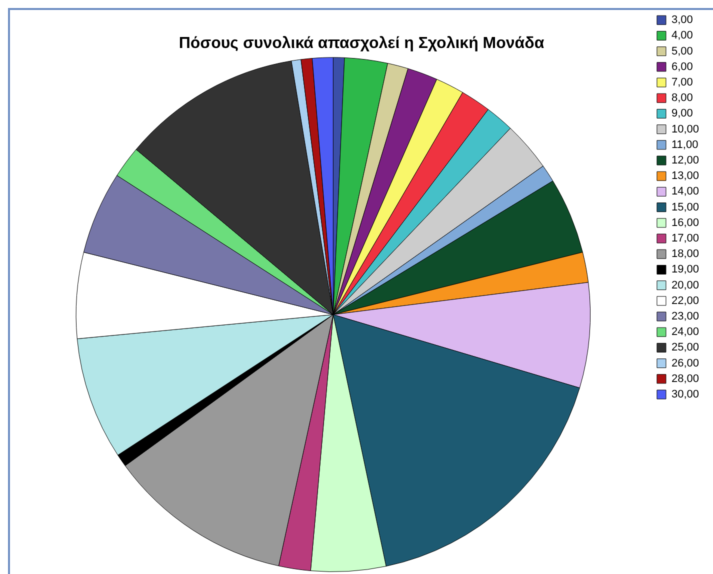  I want to click on legend-label: 8,00, so click(682, 98).